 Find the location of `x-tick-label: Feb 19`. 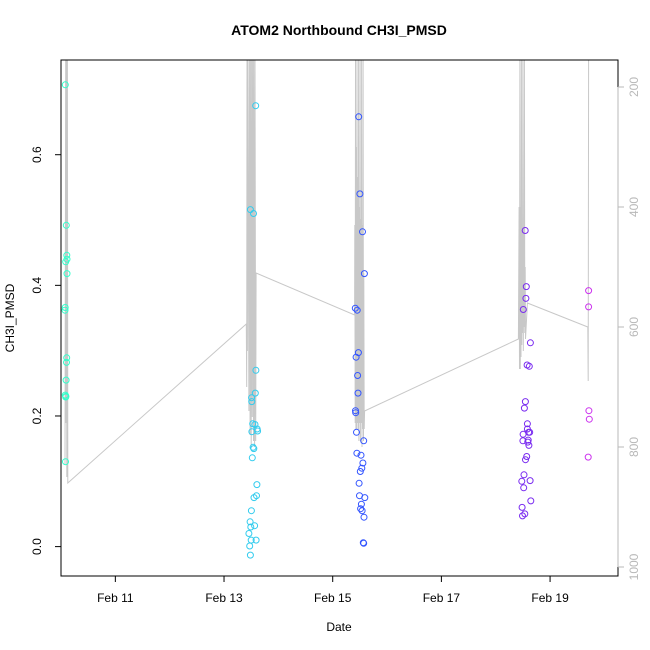

x-tick-label: Feb 19 is located at coordinates (550, 598).